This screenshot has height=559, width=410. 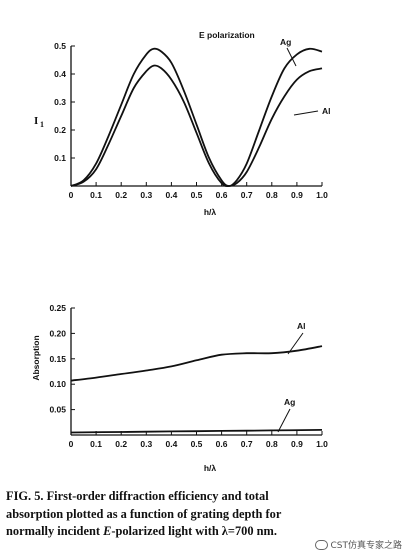 What do you see at coordinates (227, 35) in the screenshot?
I see `chart1-title: E polarization` at bounding box center [227, 35].